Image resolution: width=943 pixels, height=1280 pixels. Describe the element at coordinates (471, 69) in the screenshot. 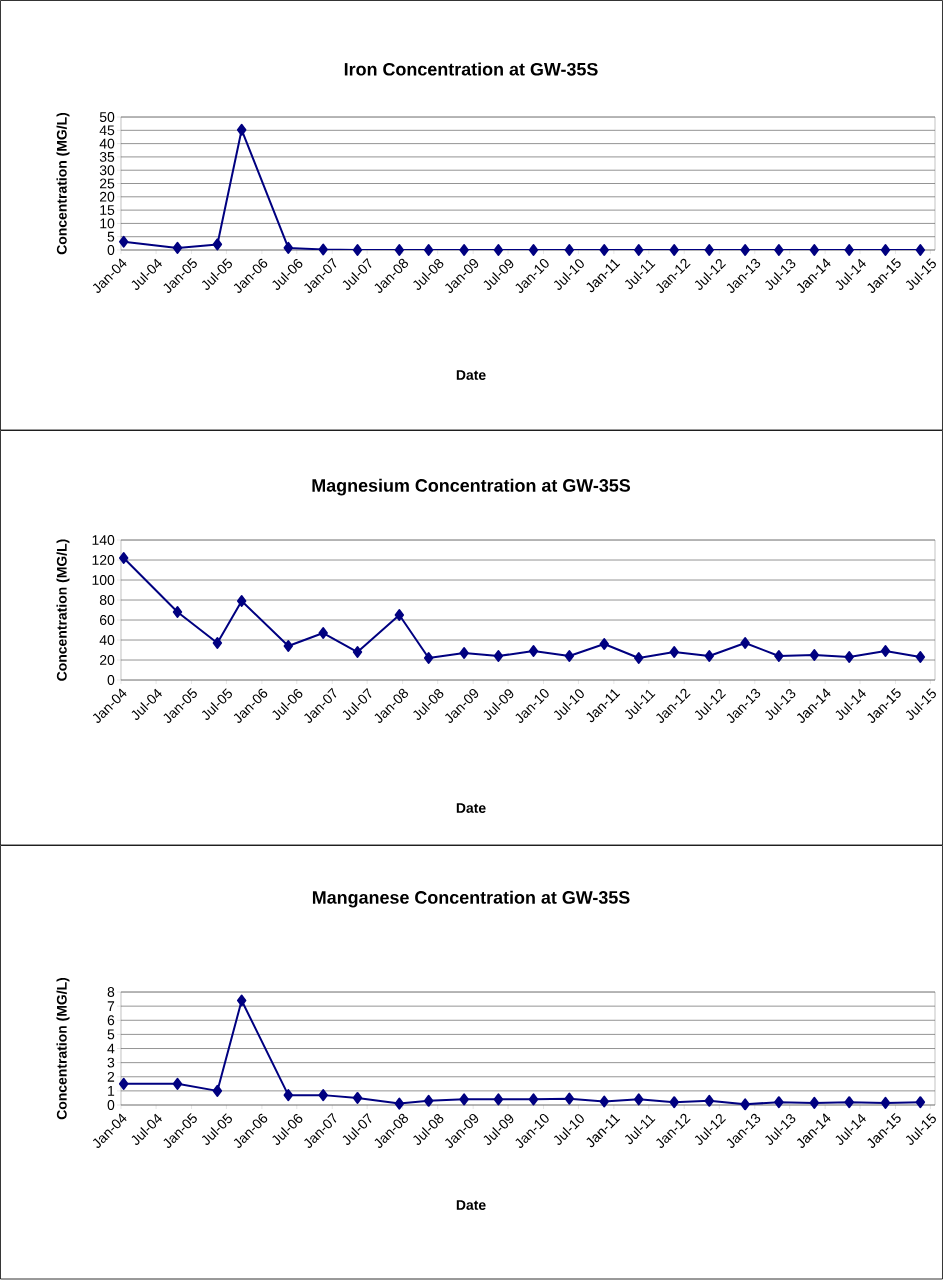

I see `chart-title: Iron Concentration at GW-35S` at that location.